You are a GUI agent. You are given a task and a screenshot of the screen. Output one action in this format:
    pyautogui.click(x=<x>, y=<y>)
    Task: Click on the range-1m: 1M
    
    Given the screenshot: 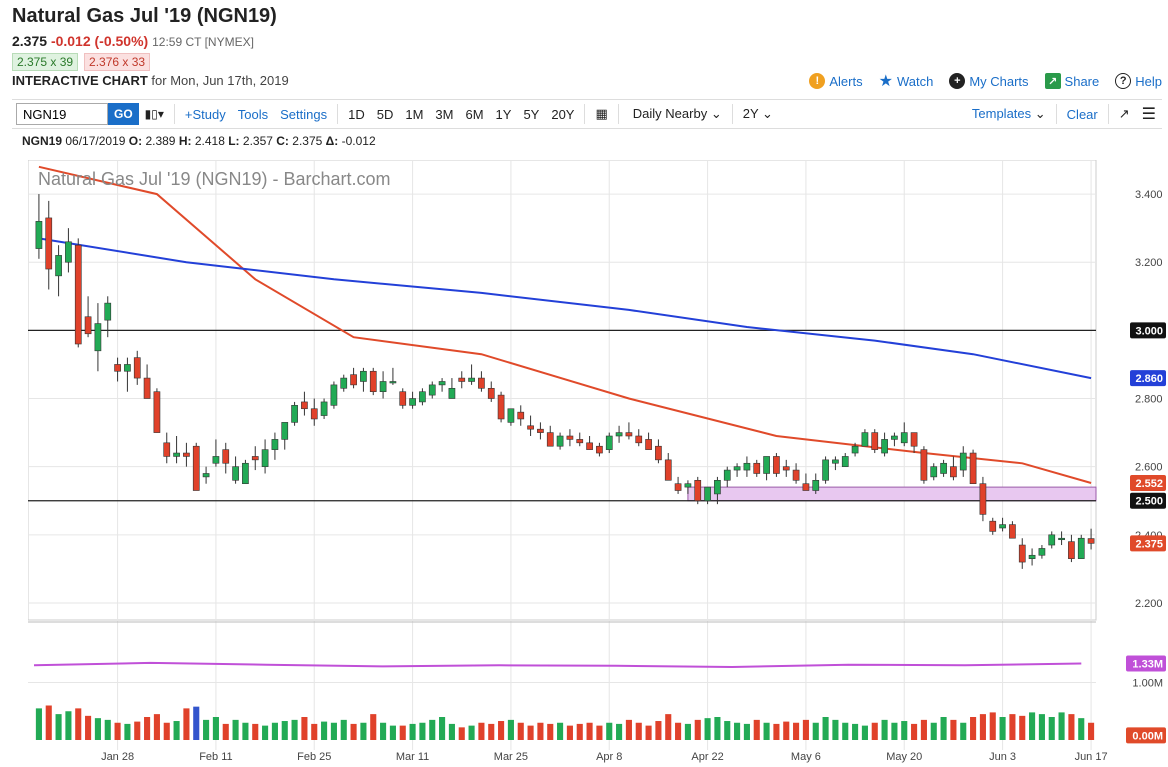 What is the action you would take?
    pyautogui.click(x=414, y=114)
    